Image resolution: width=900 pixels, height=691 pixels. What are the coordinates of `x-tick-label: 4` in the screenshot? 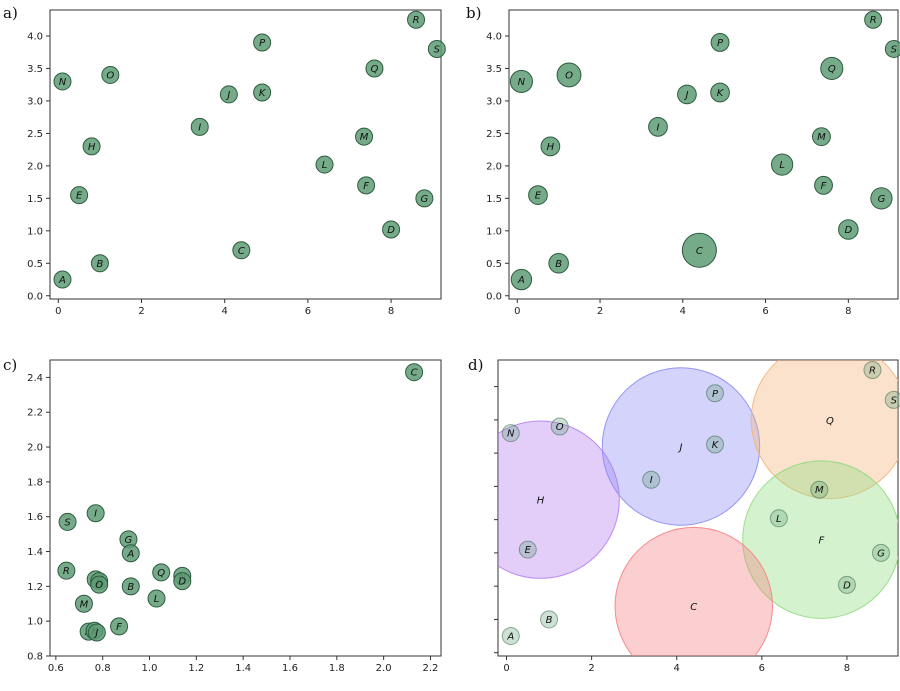 It's located at (225, 311).